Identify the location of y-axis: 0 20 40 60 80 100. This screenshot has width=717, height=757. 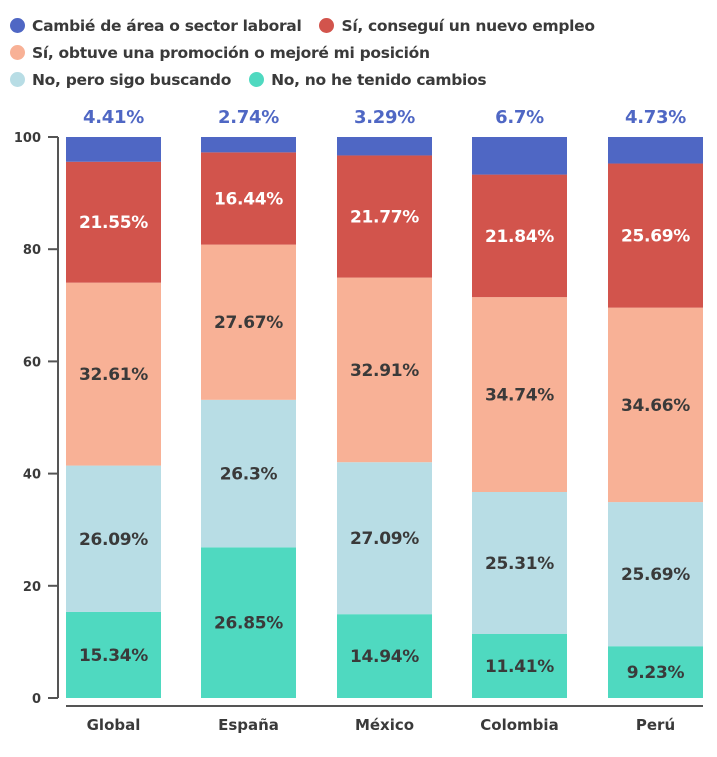
(36, 419).